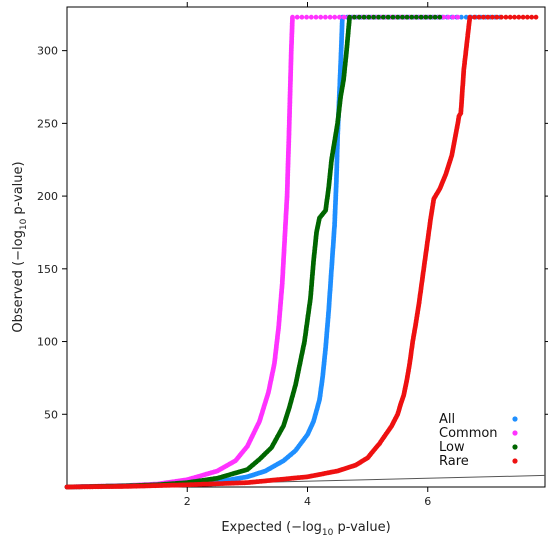 The width and height of the screenshot is (548, 544). What do you see at coordinates (47, 342) in the screenshot?
I see `y-tick-label: 100` at bounding box center [47, 342].